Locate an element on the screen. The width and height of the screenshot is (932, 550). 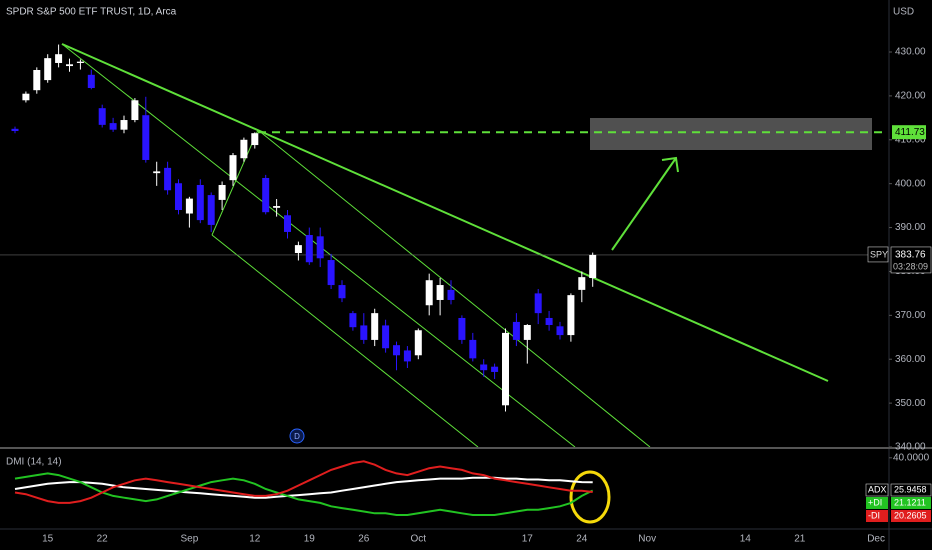
y-tick-label: 410.00 is located at coordinates (910, 139).